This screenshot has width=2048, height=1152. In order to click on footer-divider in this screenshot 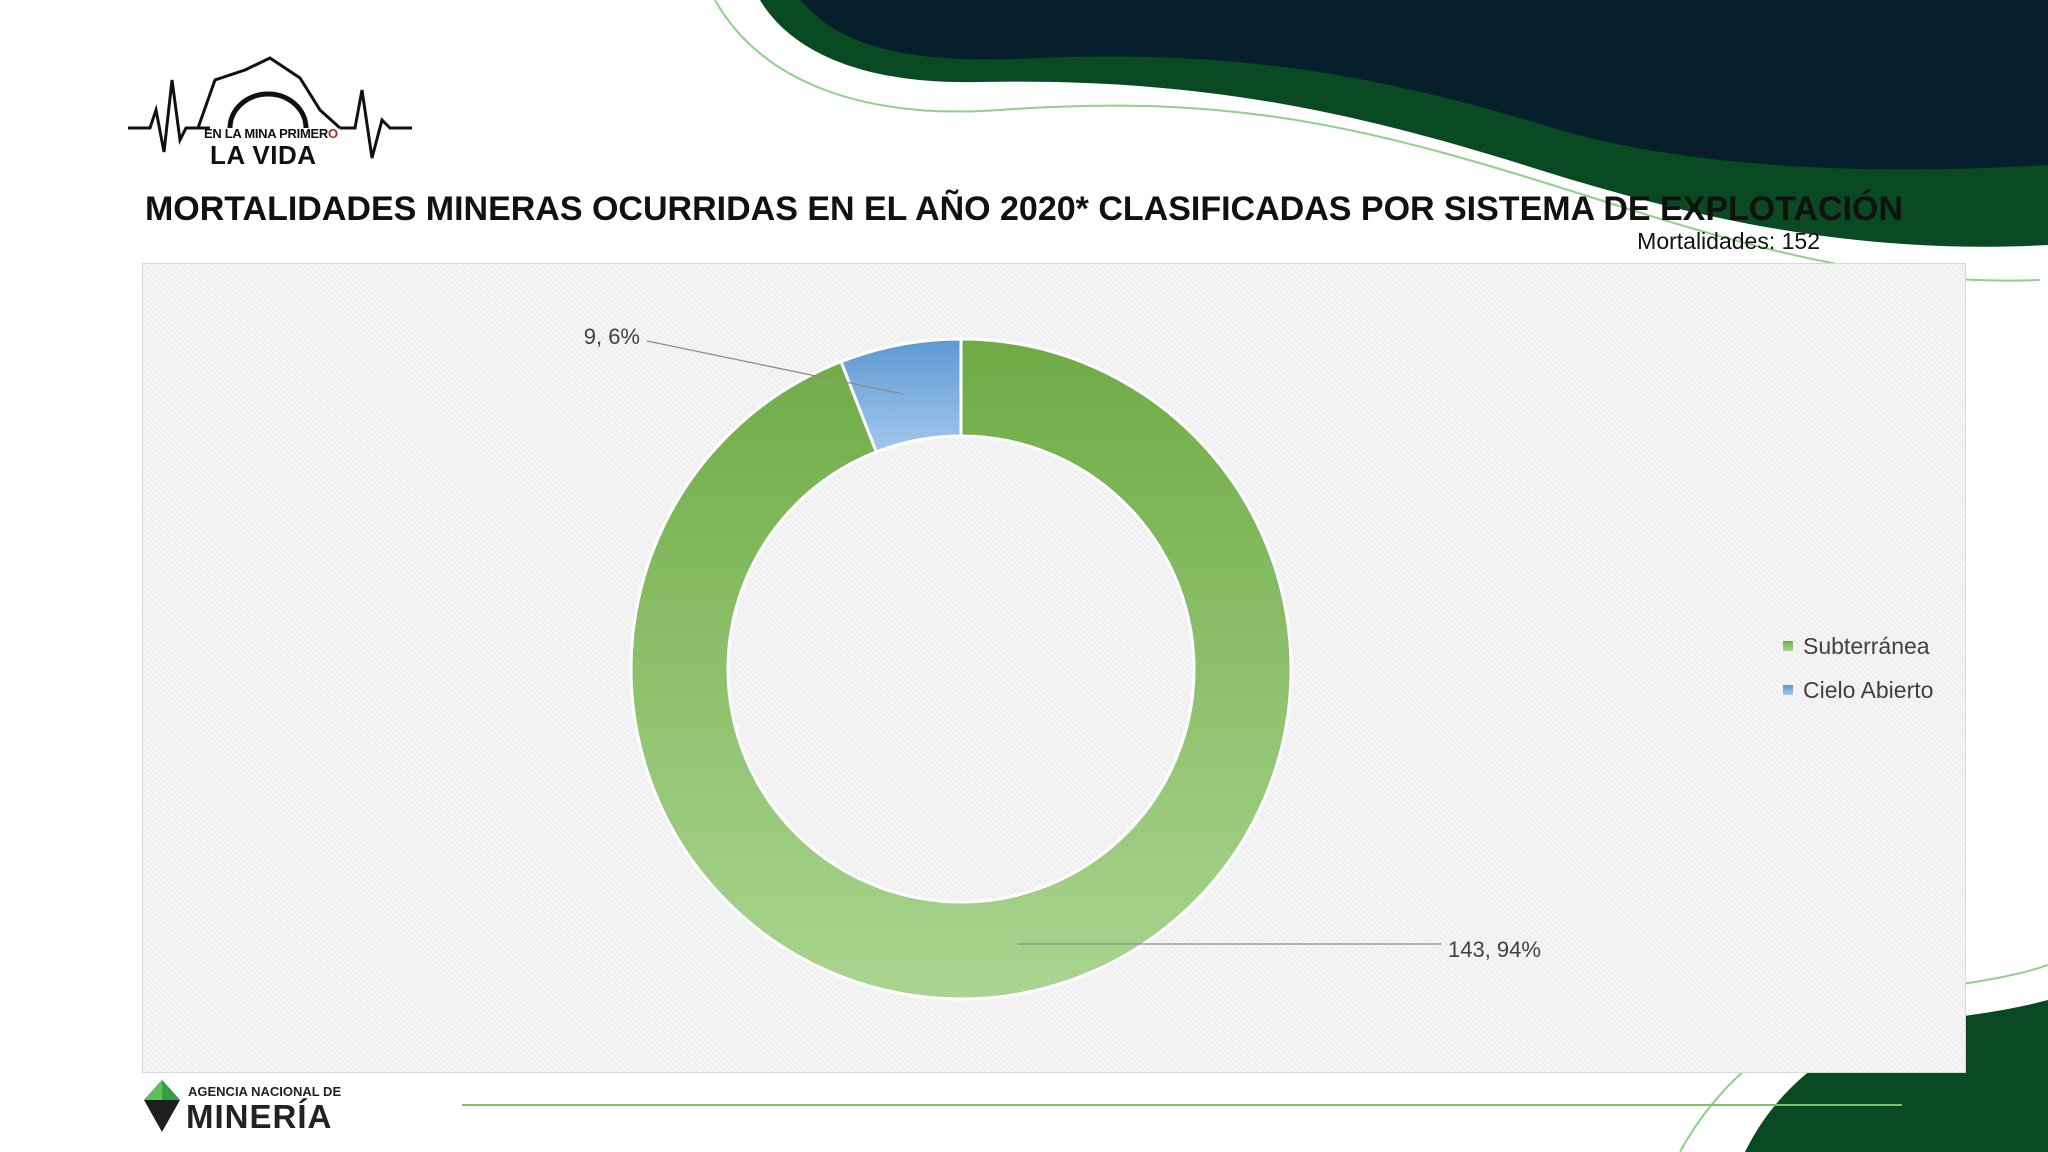, I will do `click(1182, 1105)`.